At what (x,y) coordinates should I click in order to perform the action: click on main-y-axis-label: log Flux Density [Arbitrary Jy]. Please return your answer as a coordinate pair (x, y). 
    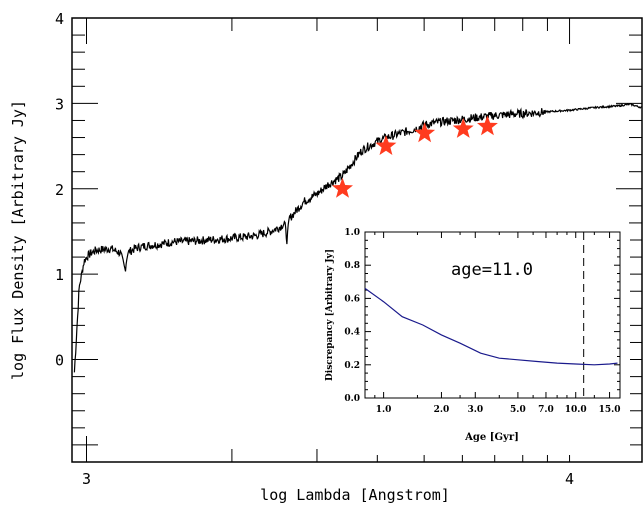
    Looking at the image, I should click on (18, 240).